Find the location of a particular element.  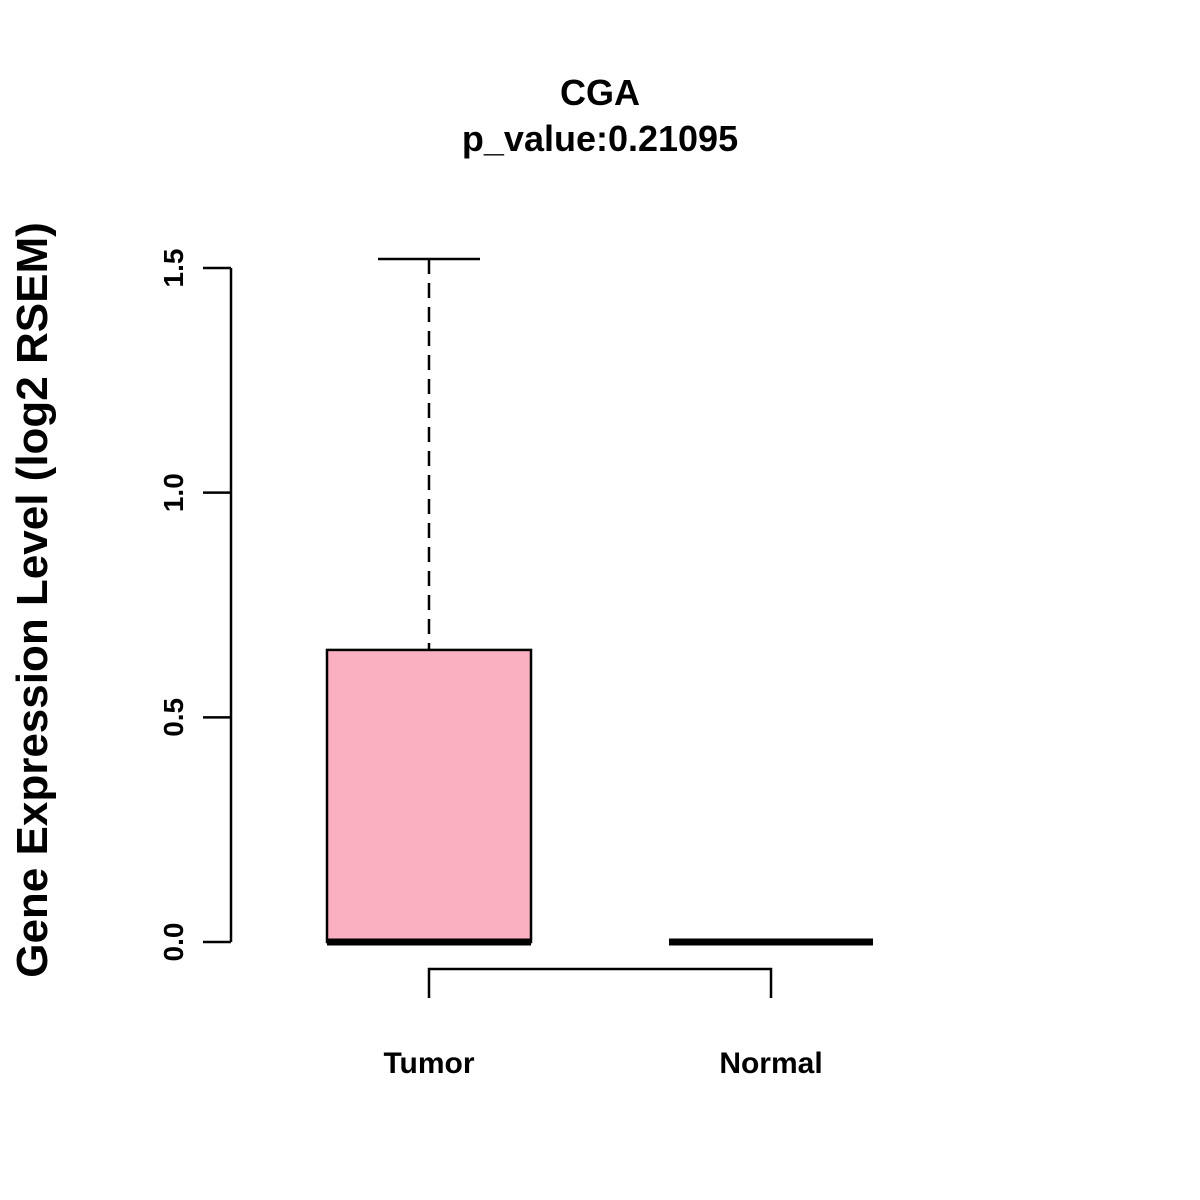

chart-subtitle: p_value:0.21095 is located at coordinates (600, 138).